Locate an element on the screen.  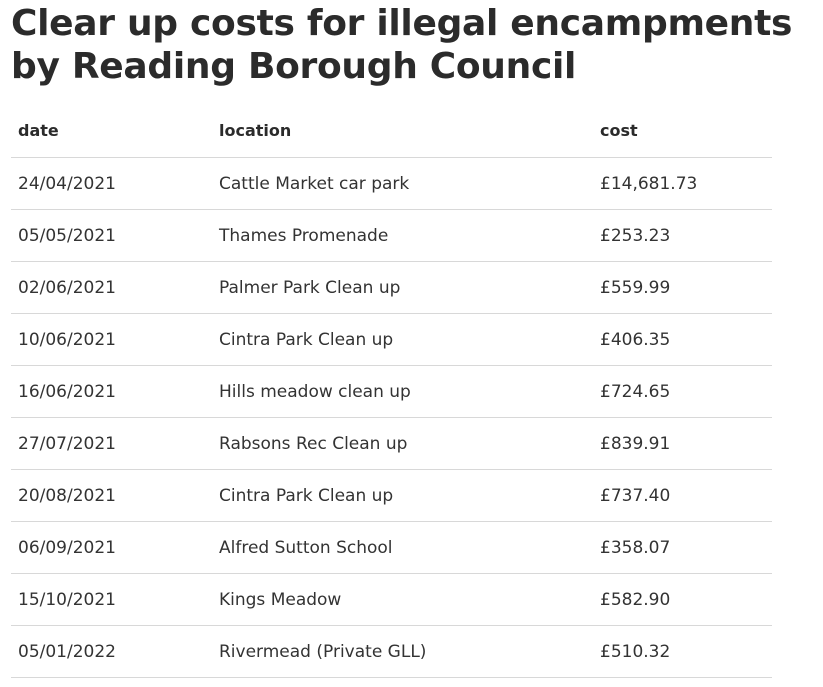
table-row: 16/06/2021 Hills meadow clean up £724.65 is located at coordinates (391, 391).